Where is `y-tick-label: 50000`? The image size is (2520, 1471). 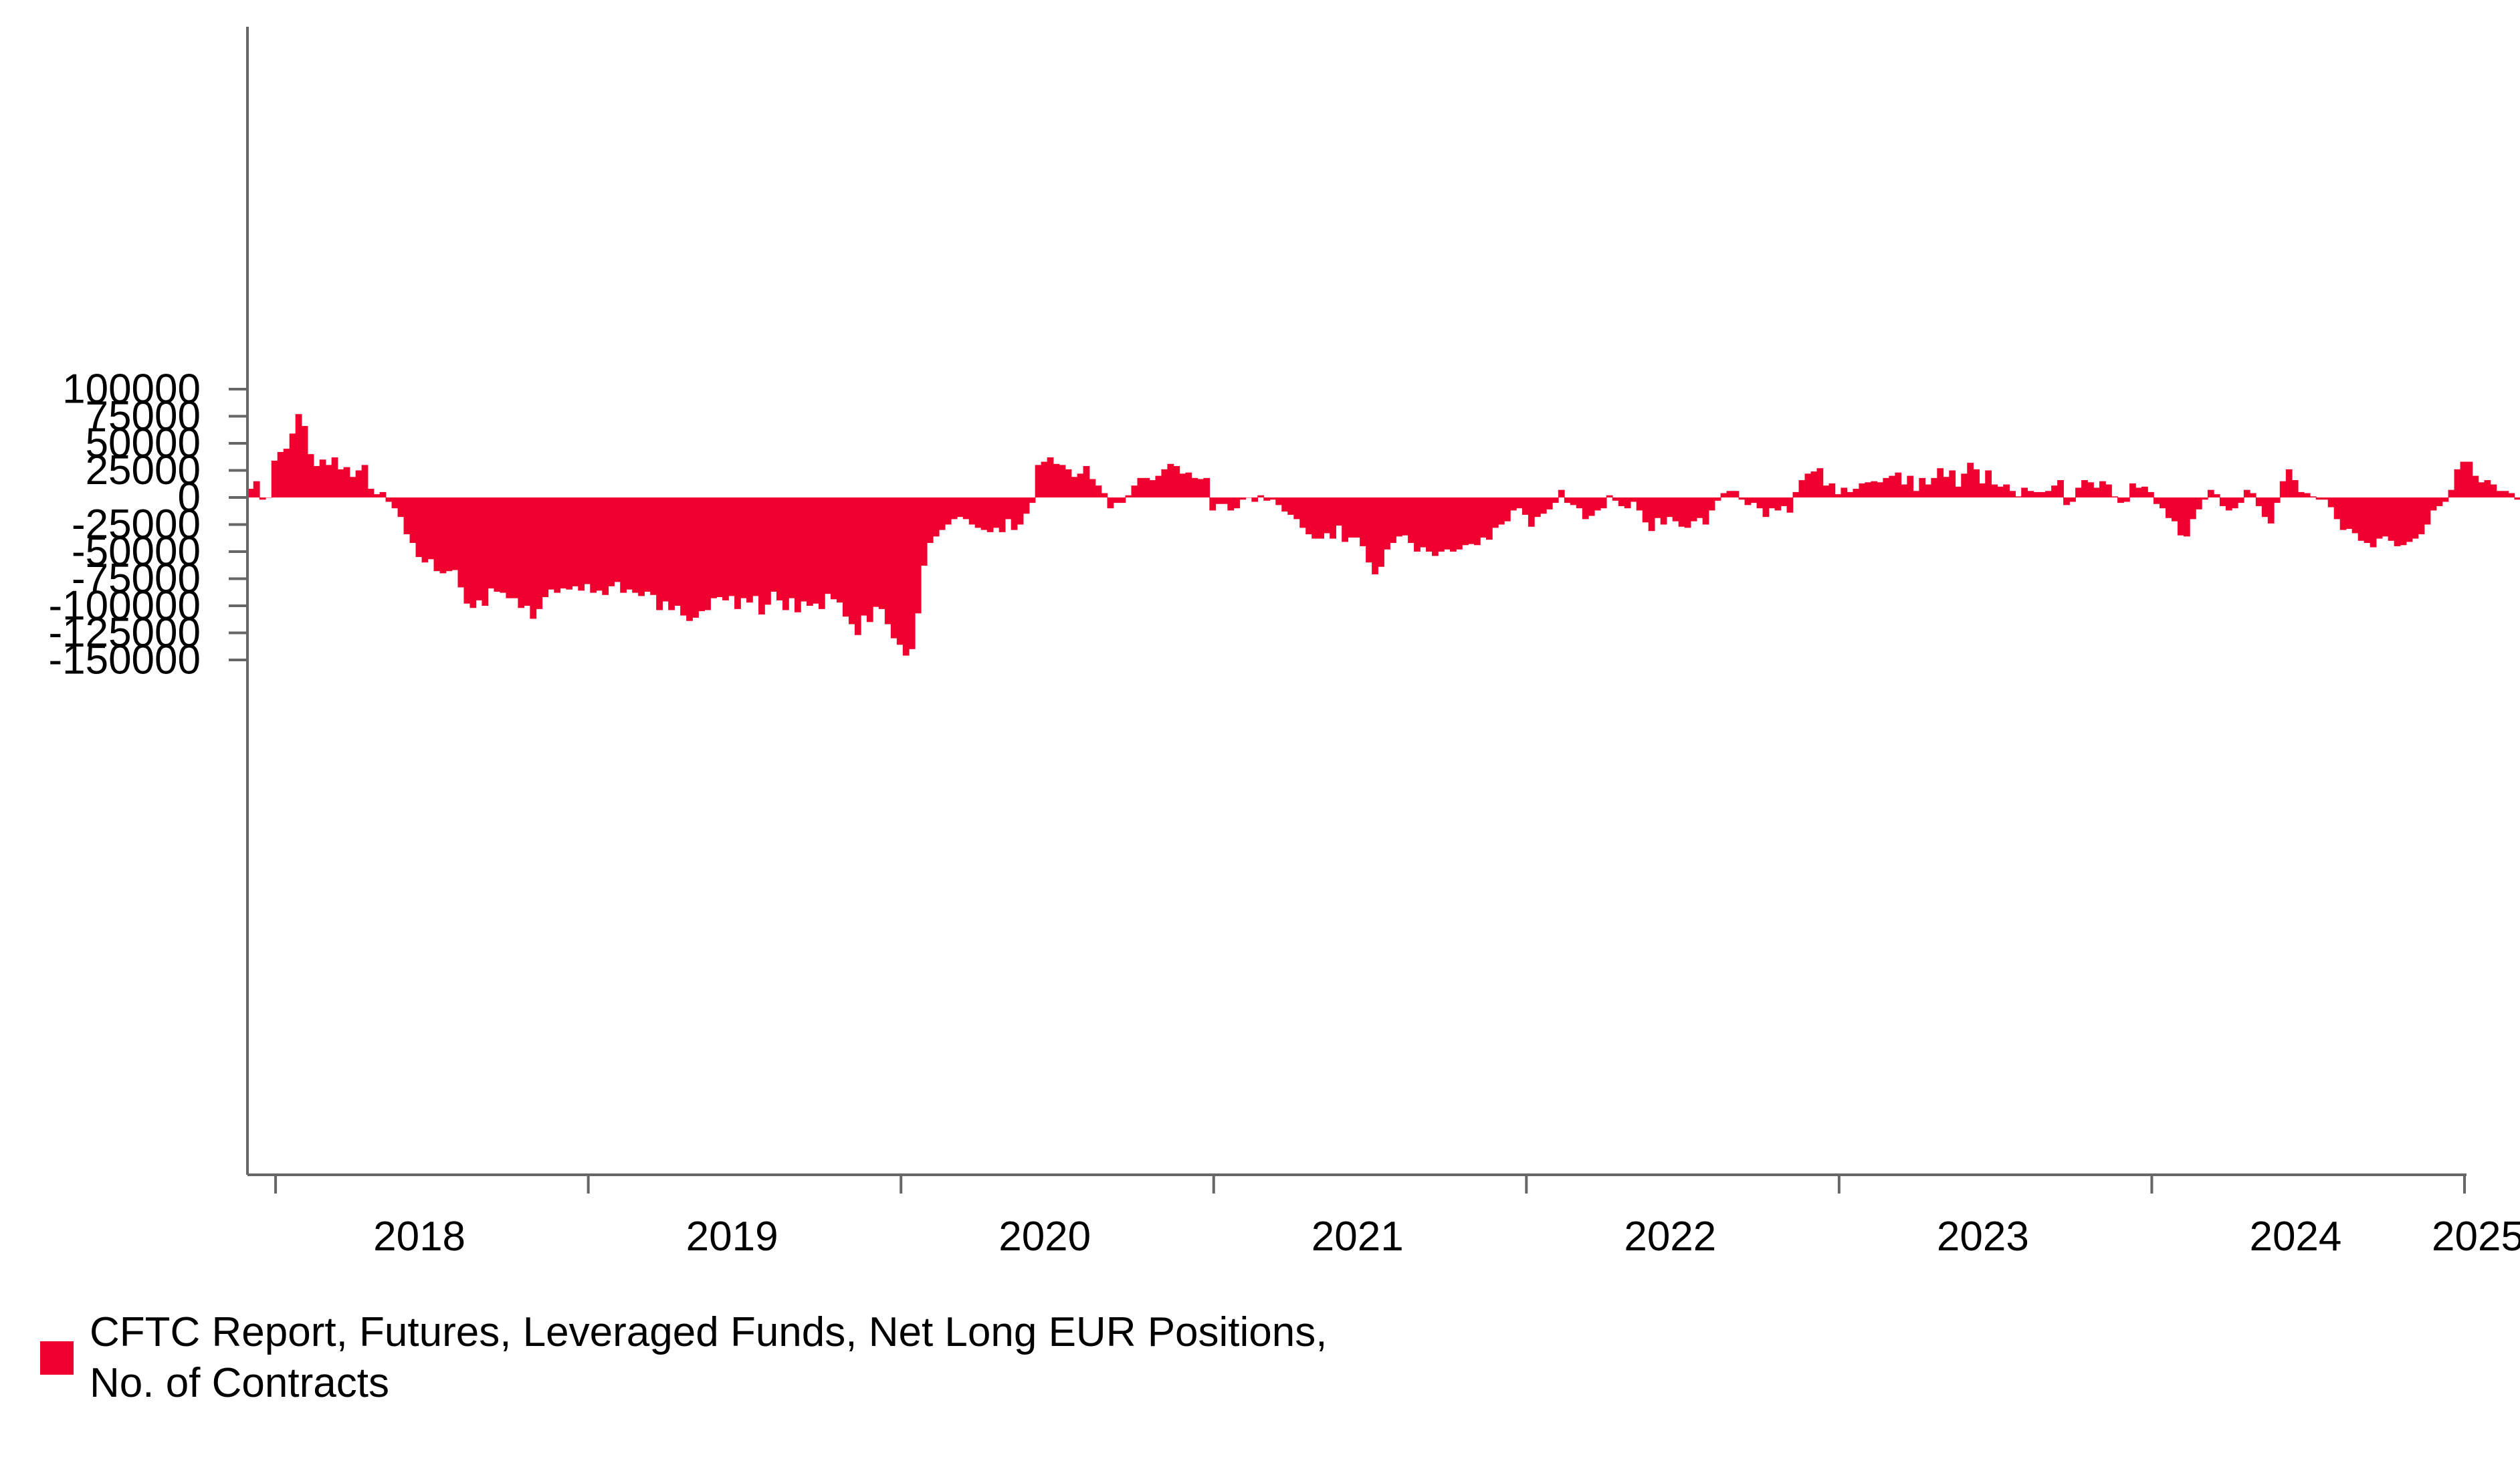
y-tick-label: 50000 is located at coordinates (143, 444).